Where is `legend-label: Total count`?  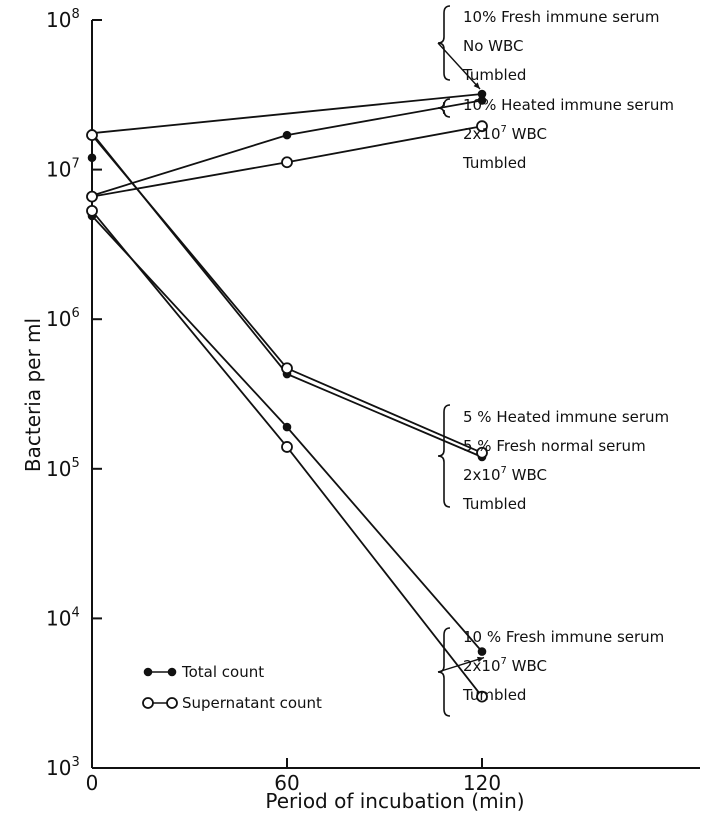
legend-label: Total count is located at coordinates (222, 672).